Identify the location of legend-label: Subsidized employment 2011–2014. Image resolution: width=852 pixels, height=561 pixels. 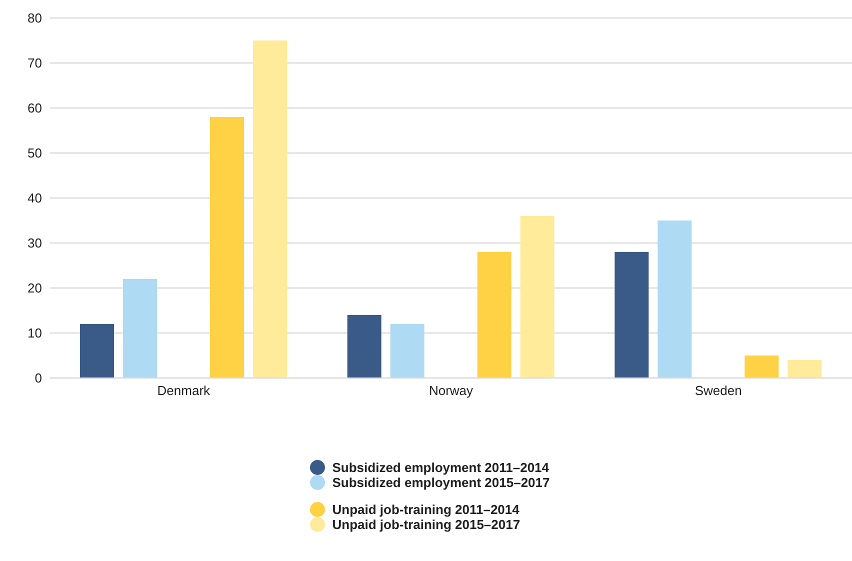
(441, 467).